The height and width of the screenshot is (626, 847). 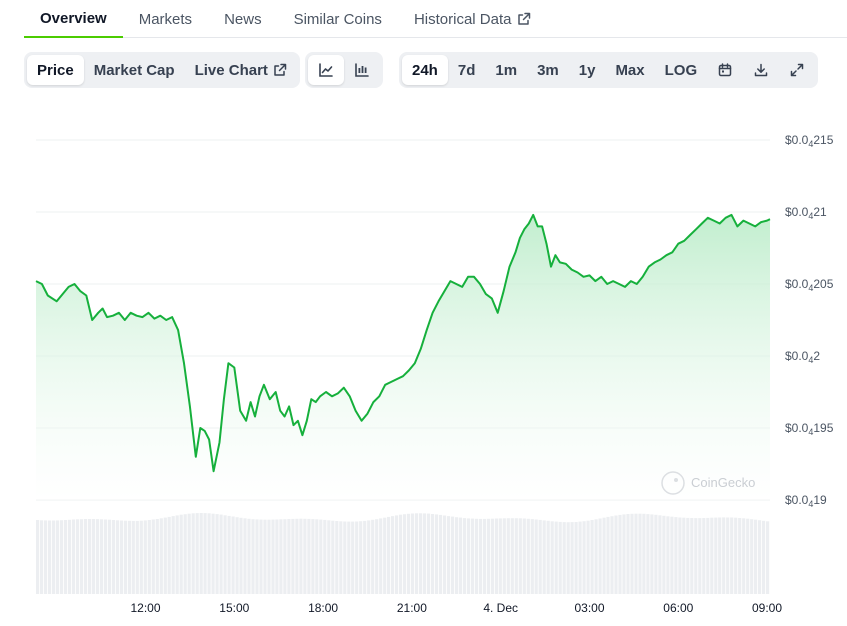 What do you see at coordinates (466, 70) in the screenshot?
I see `range-7d-button: 7d` at bounding box center [466, 70].